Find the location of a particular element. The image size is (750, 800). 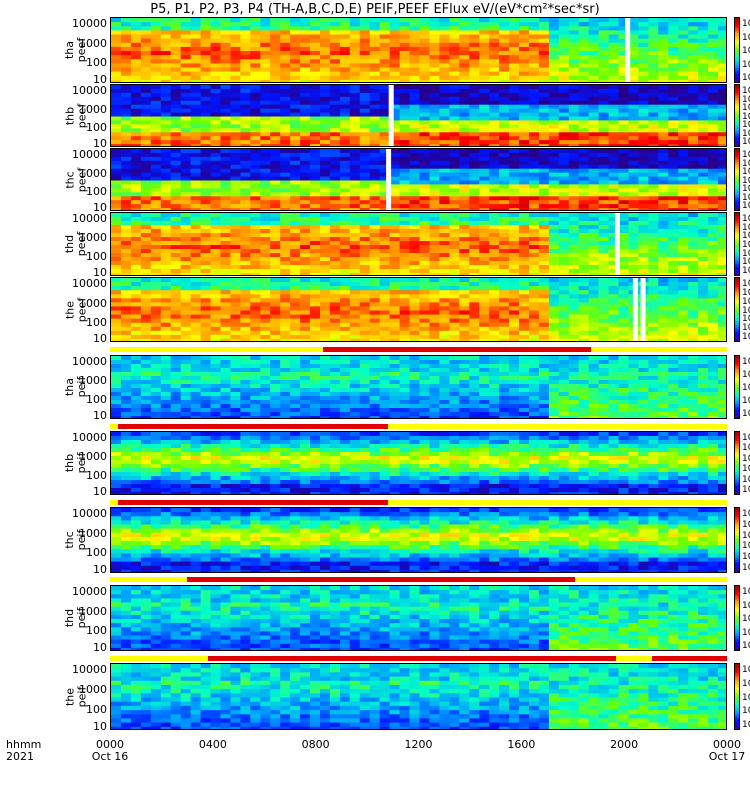

spectrogram-svg is located at coordinates (419, 310).